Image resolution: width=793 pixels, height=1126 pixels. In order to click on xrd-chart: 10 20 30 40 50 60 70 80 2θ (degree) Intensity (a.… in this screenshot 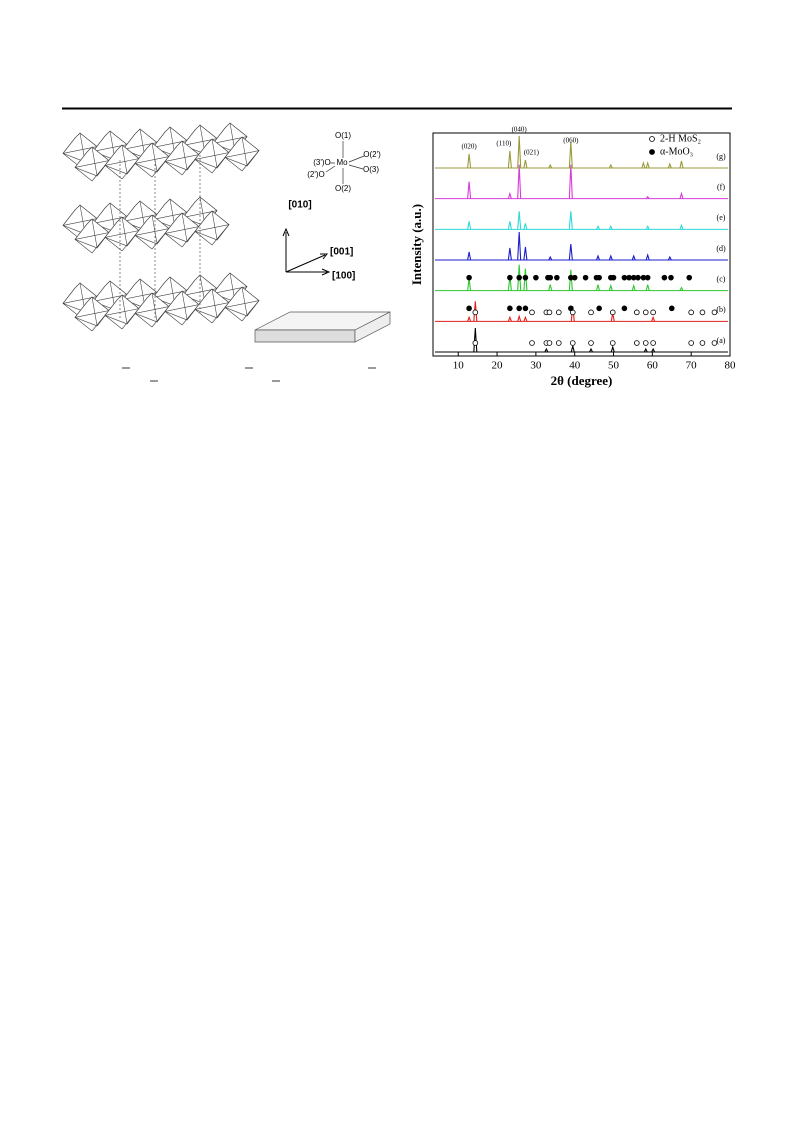, I will do `click(572, 257)`.